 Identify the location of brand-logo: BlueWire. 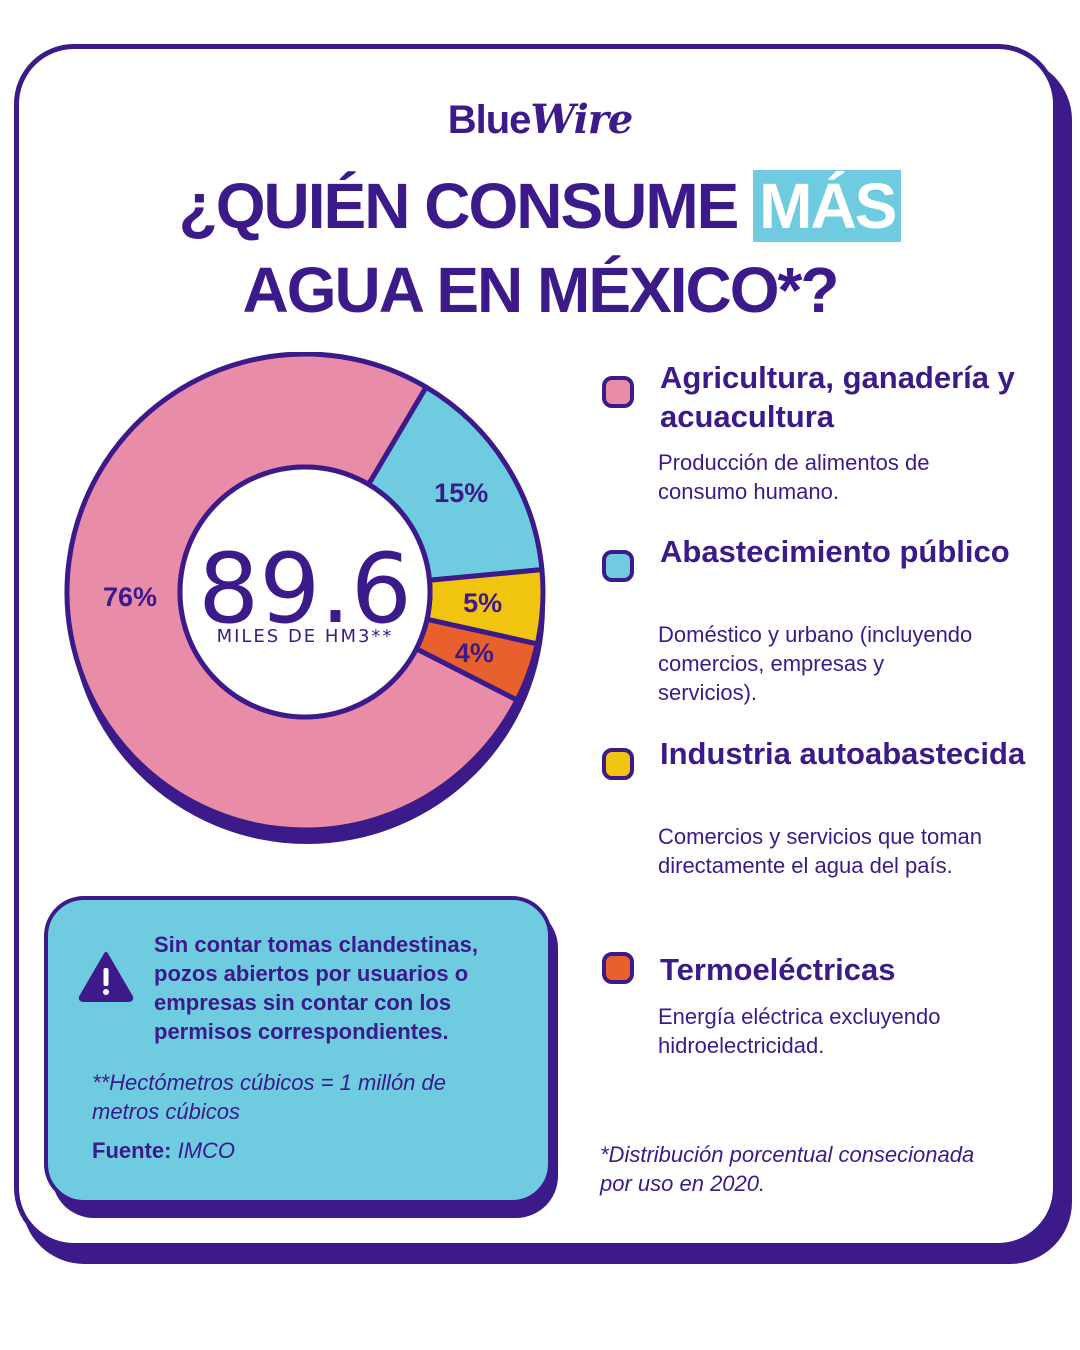
(540, 119).